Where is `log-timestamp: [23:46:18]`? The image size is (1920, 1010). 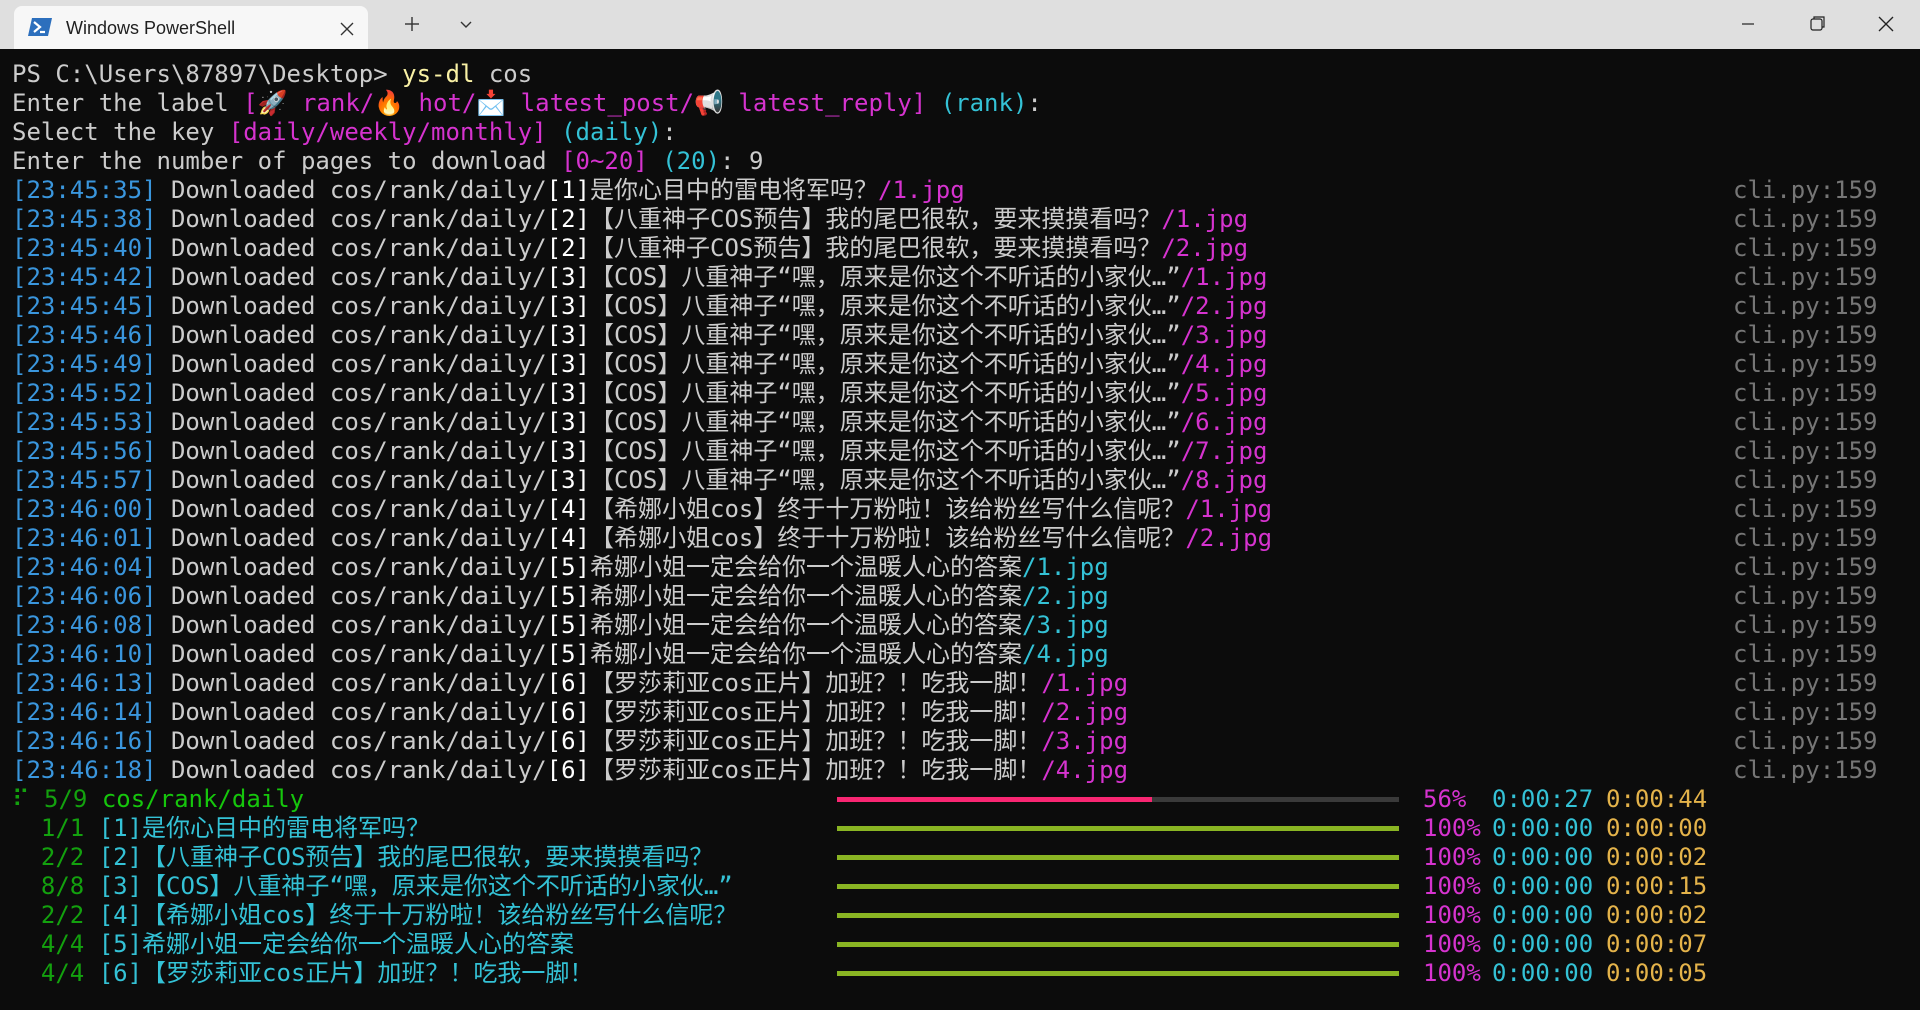 log-timestamp: [23:46:18] is located at coordinates (84, 770).